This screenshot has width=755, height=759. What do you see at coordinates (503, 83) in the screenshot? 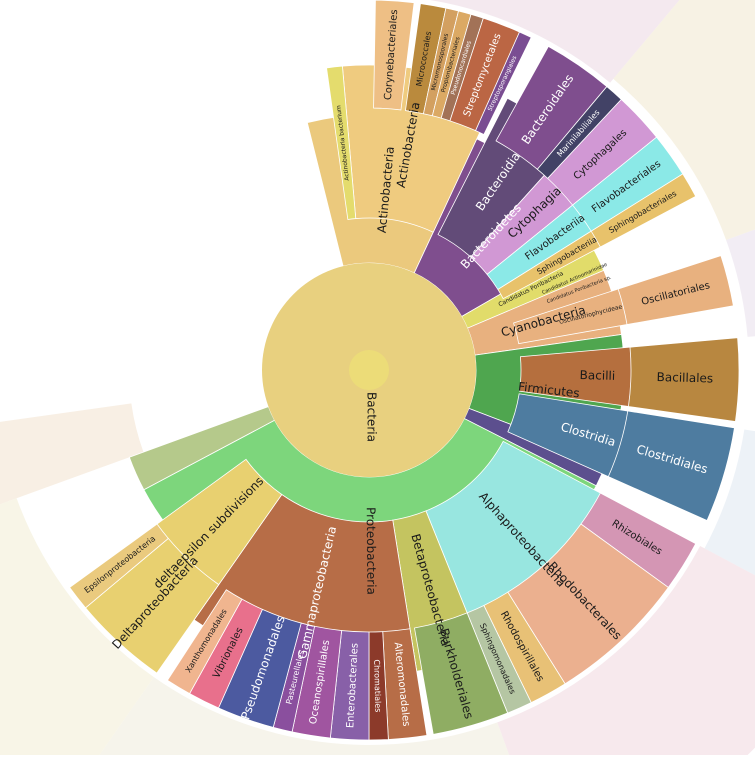
I see `order-segment-streptosporangiales` at bounding box center [503, 83].